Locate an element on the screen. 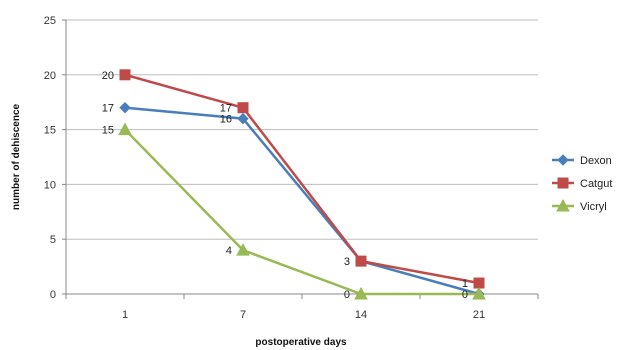  dexon-legend-label: Dexon is located at coordinates (596, 161).